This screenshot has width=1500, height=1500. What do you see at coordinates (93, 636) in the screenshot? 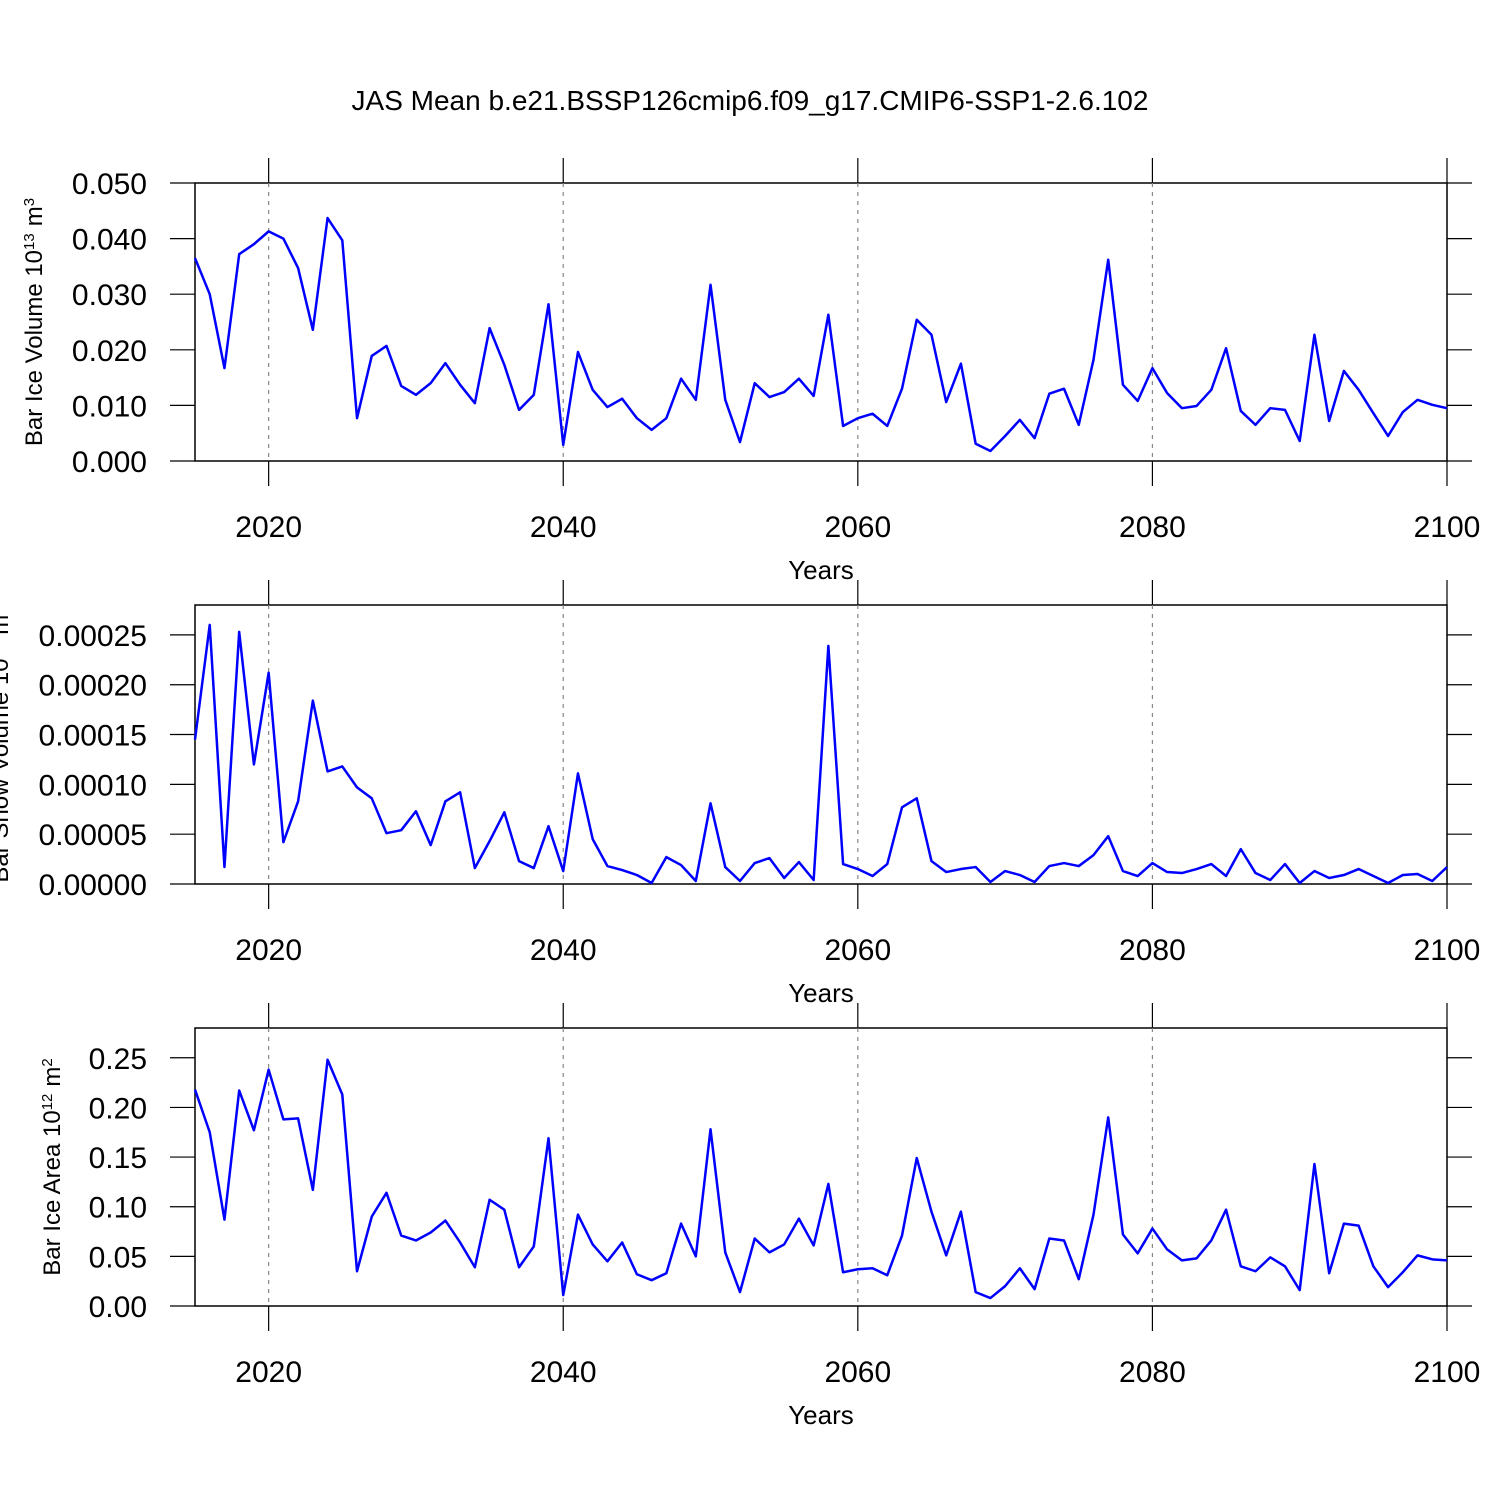
I see `y-tick-label: 0.00025` at bounding box center [93, 636].